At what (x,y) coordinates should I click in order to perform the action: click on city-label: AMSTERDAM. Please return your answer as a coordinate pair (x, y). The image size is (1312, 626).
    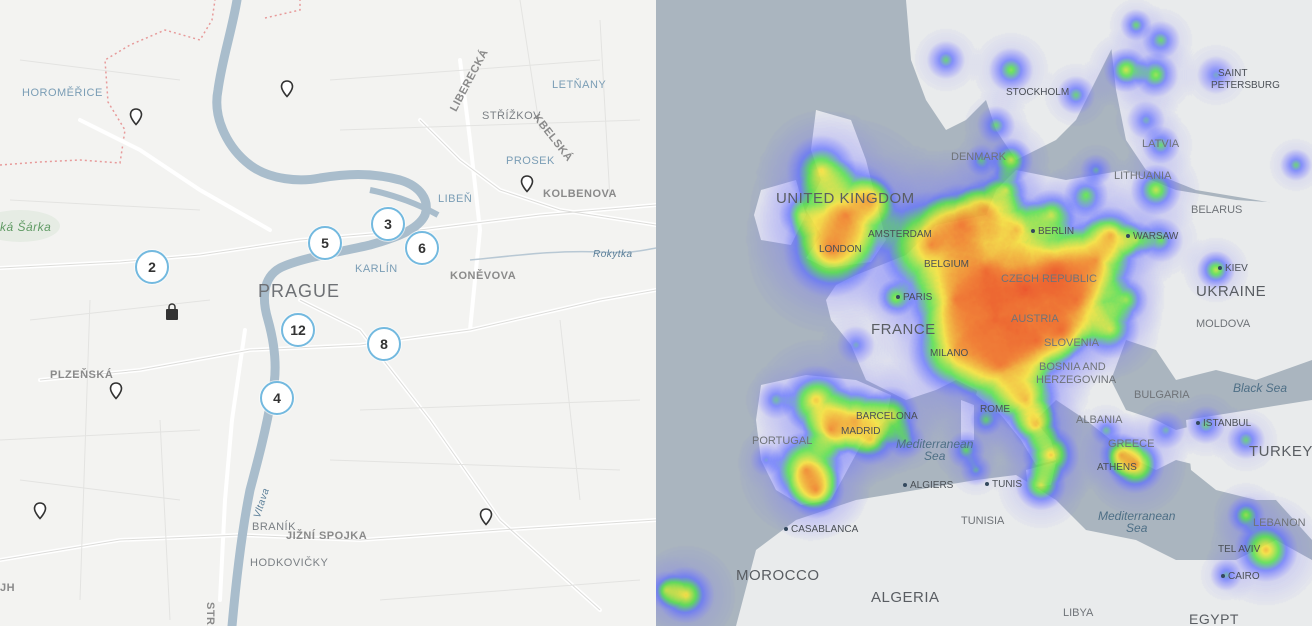
    Looking at the image, I should click on (900, 234).